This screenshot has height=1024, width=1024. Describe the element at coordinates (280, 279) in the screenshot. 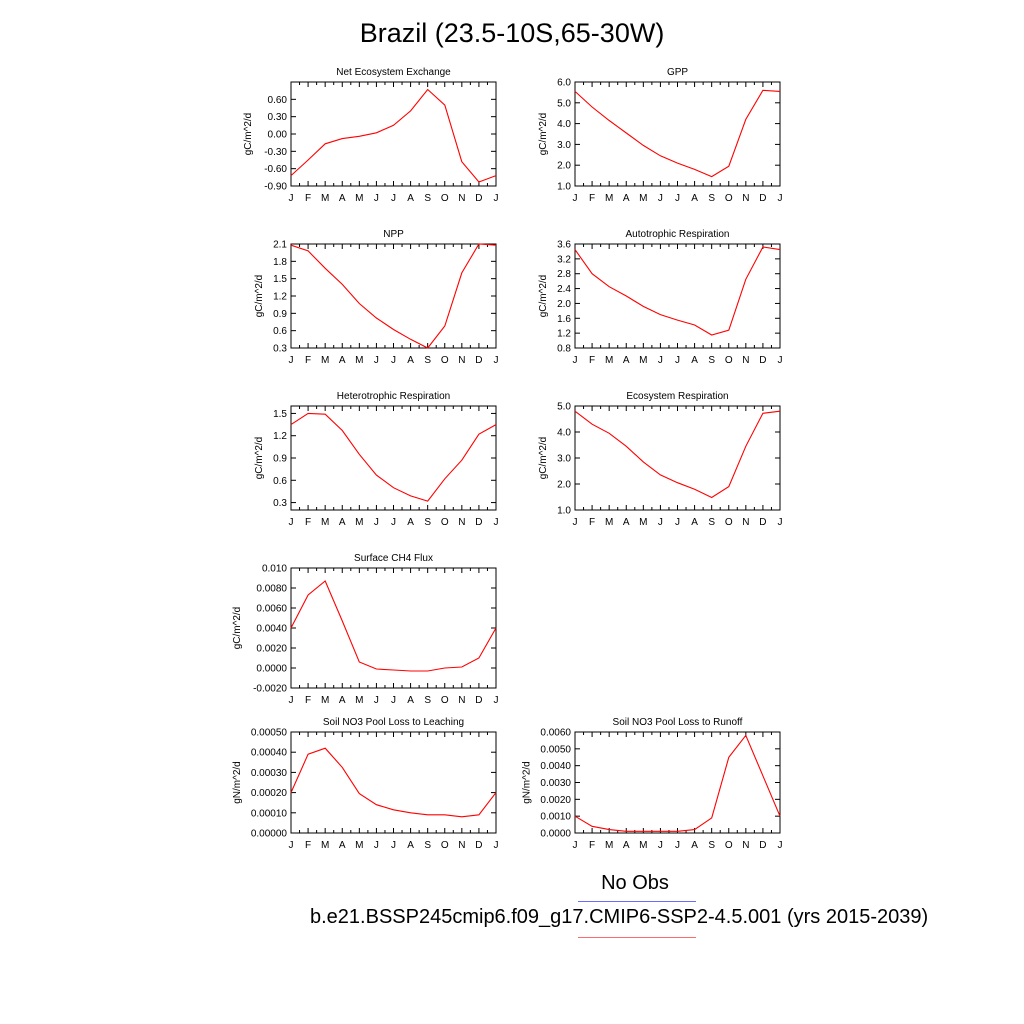

I see `y-tick-label: 1.5` at that location.